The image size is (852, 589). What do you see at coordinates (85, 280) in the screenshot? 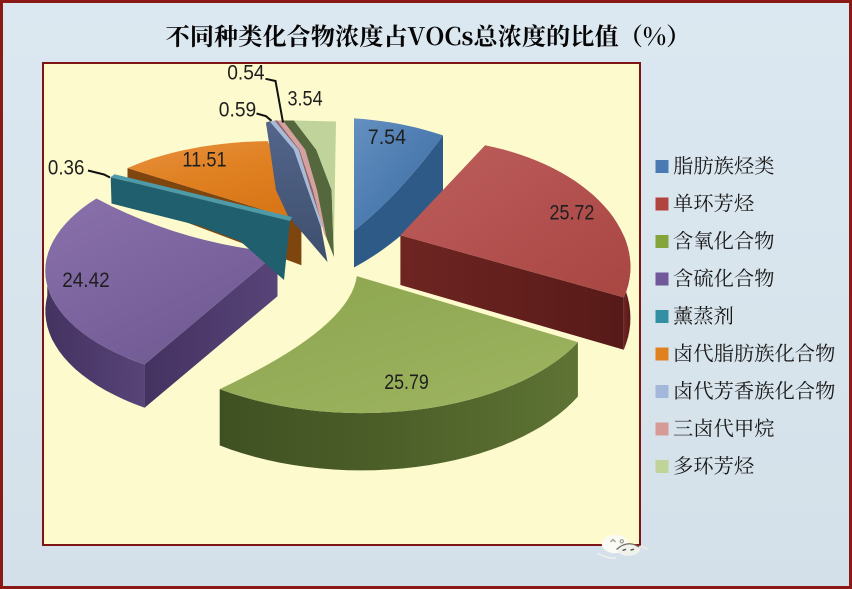
I see `svg-text: 24.42` at bounding box center [85, 280].